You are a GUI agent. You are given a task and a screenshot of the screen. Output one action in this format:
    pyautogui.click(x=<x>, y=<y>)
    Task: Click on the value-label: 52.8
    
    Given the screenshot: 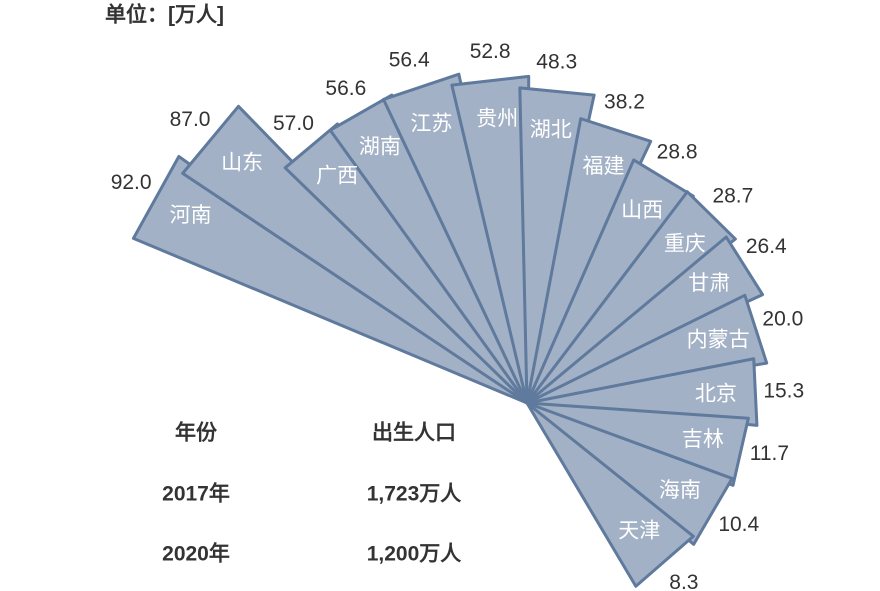 What is the action you would take?
    pyautogui.click(x=490, y=51)
    